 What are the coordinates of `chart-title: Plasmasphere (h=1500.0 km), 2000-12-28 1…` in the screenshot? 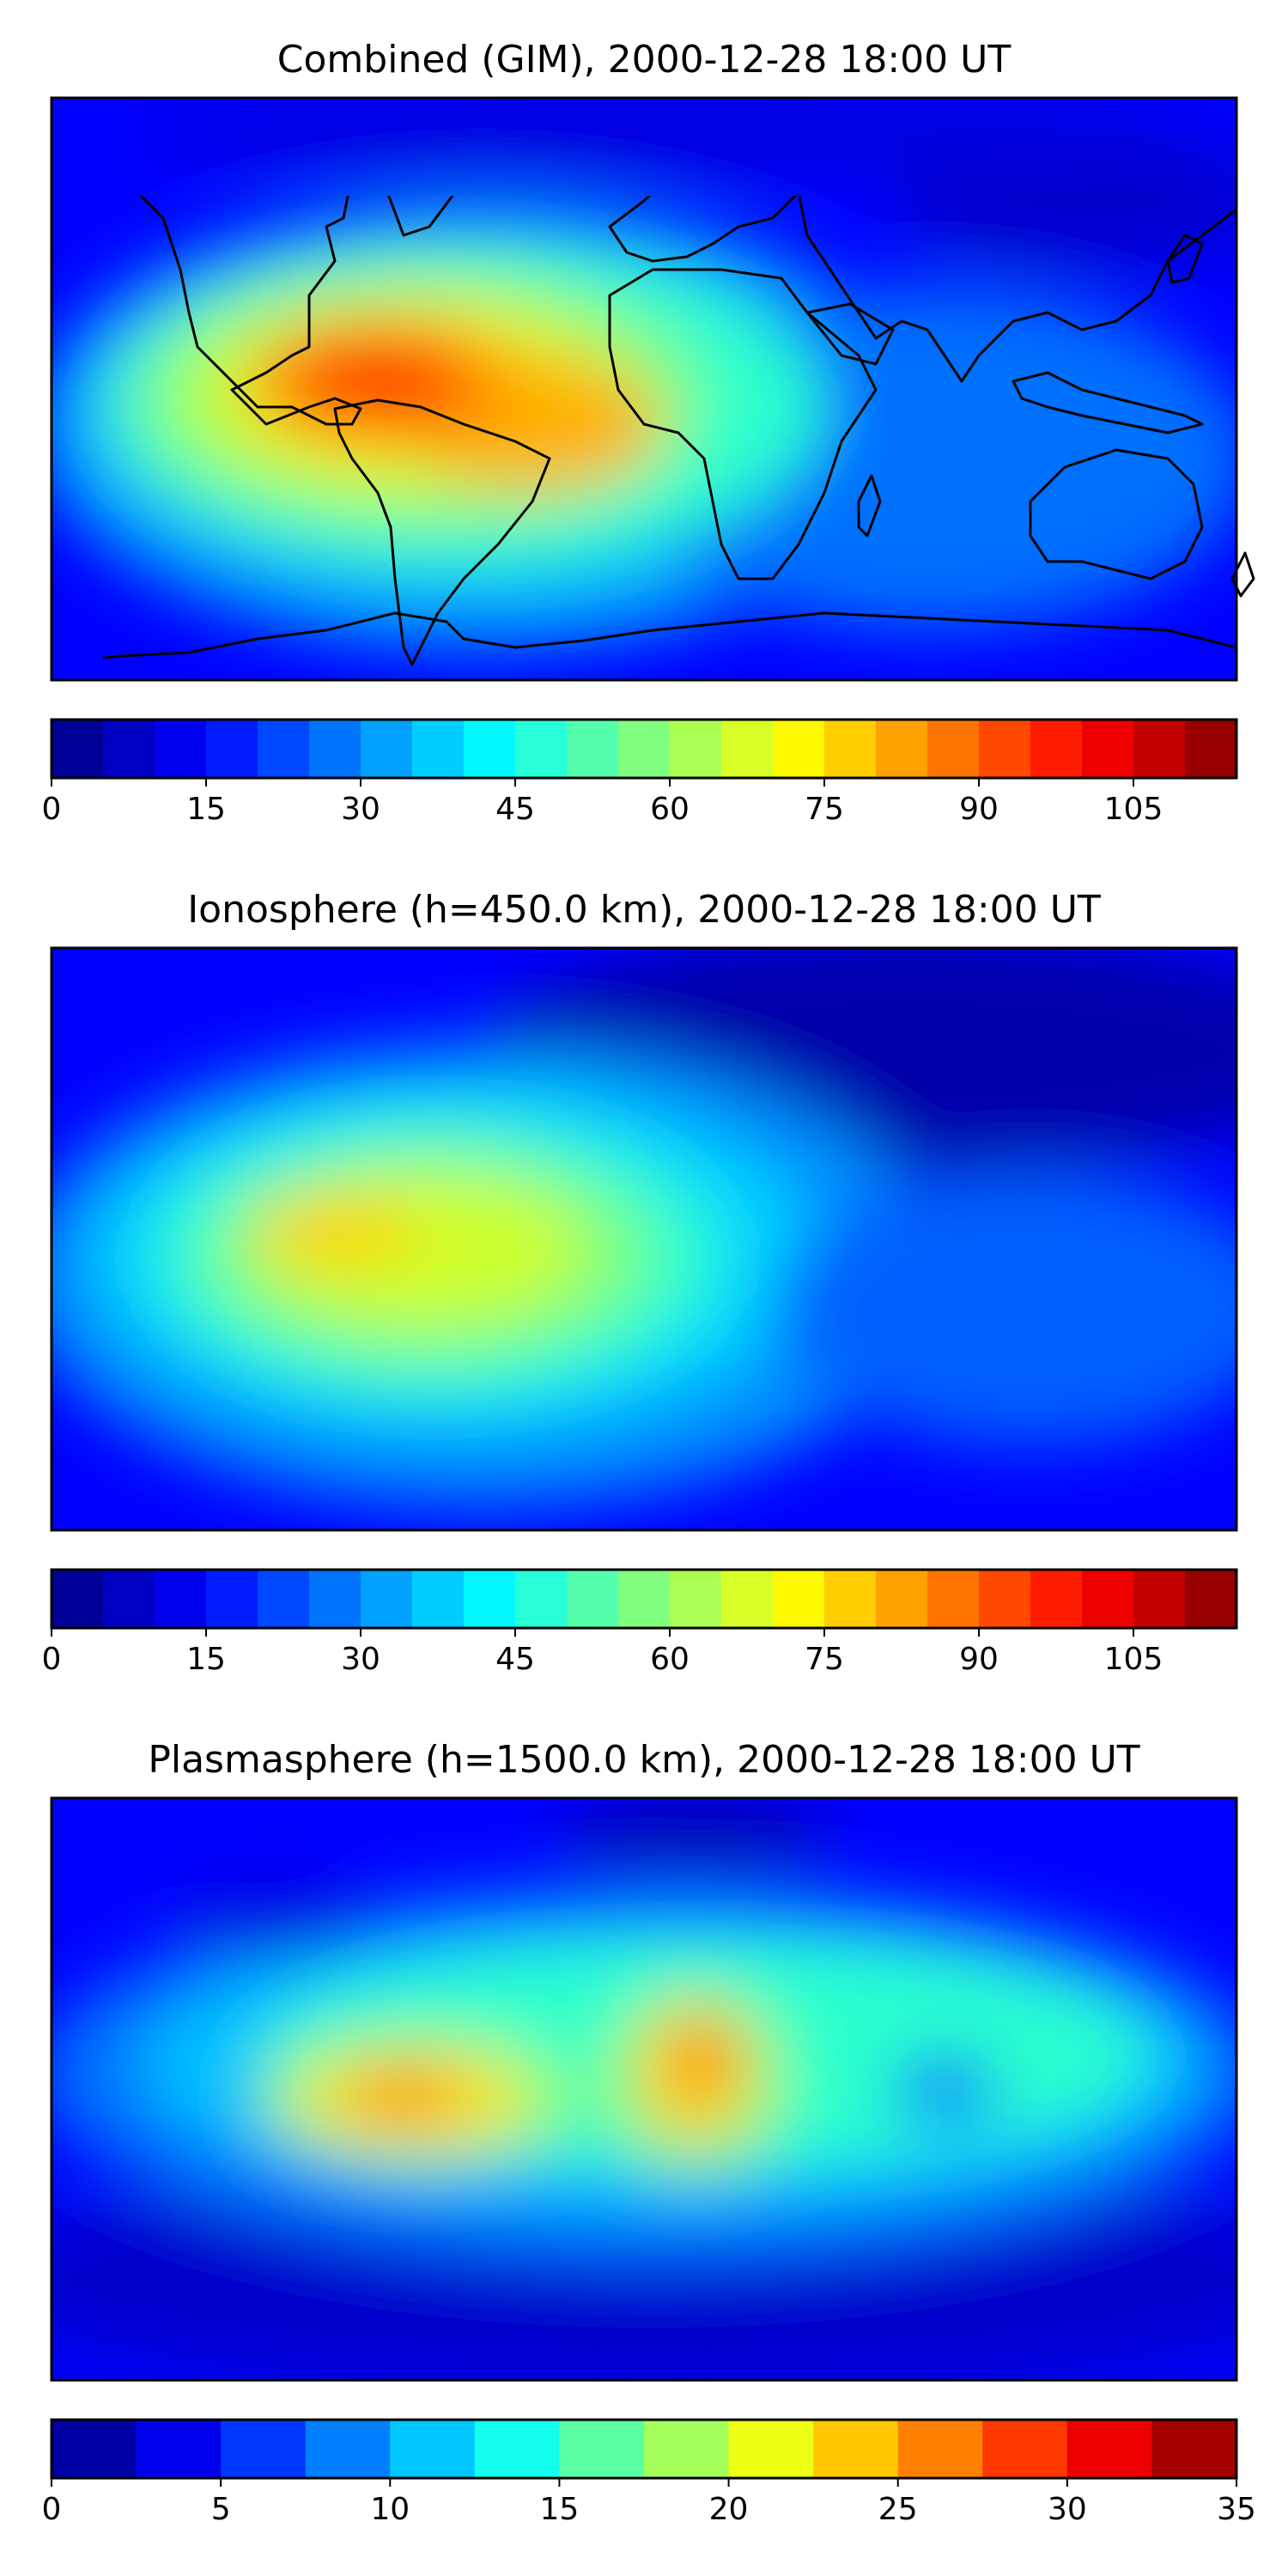 It's located at (643, 1760).